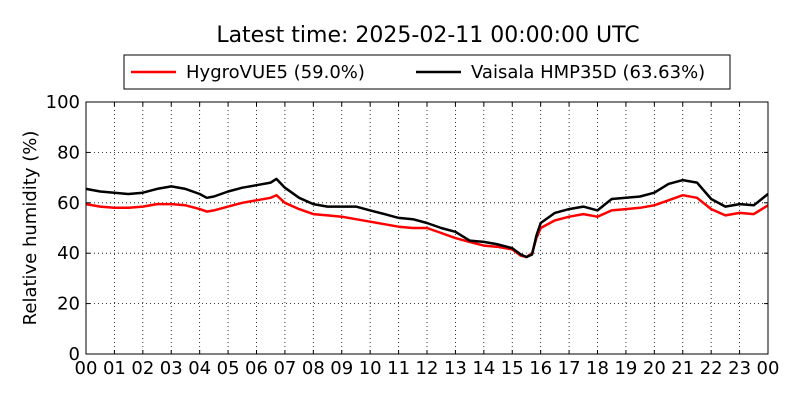 The width and height of the screenshot is (800, 400). What do you see at coordinates (739, 368) in the screenshot?
I see `x-tick-label: 23` at bounding box center [739, 368].